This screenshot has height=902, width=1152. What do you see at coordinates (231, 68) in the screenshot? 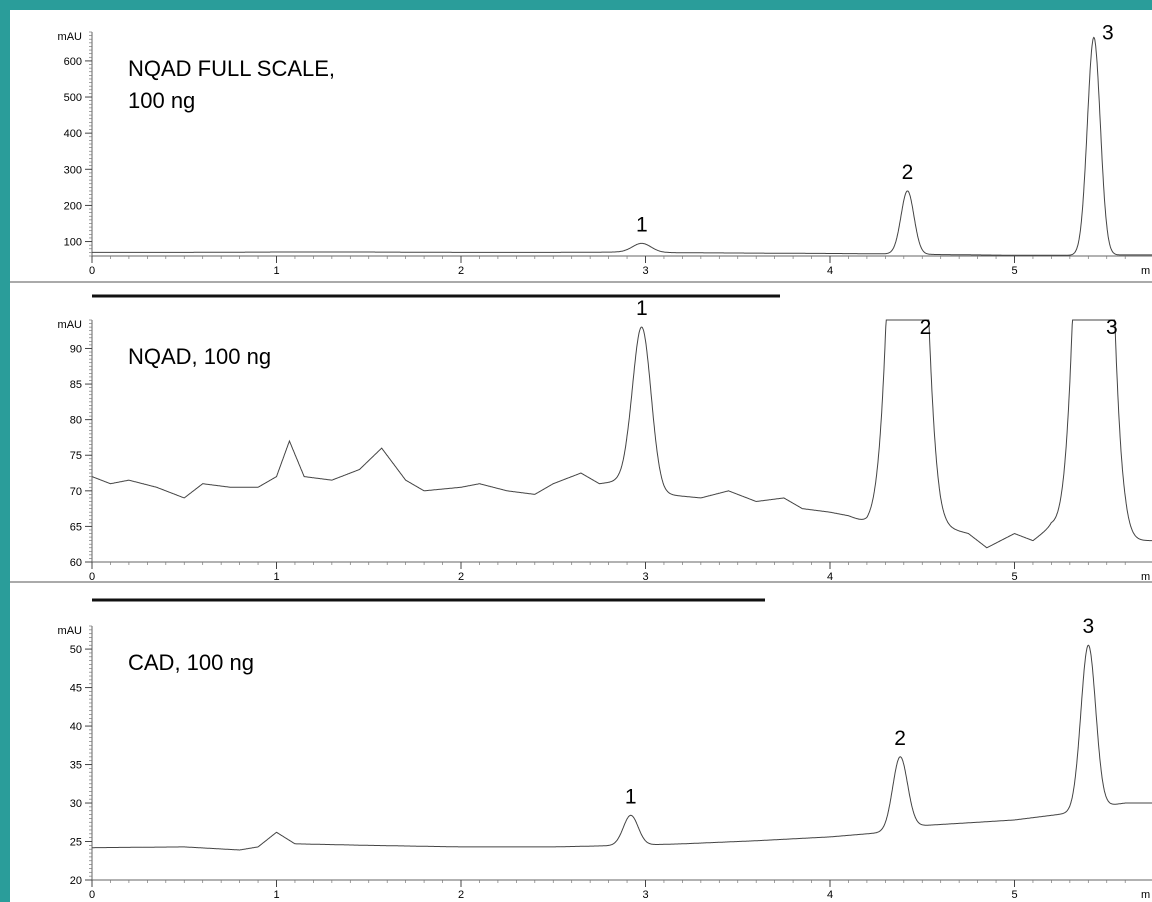
I see `panel-title: NQAD FULL SCALE,` at bounding box center [231, 68].